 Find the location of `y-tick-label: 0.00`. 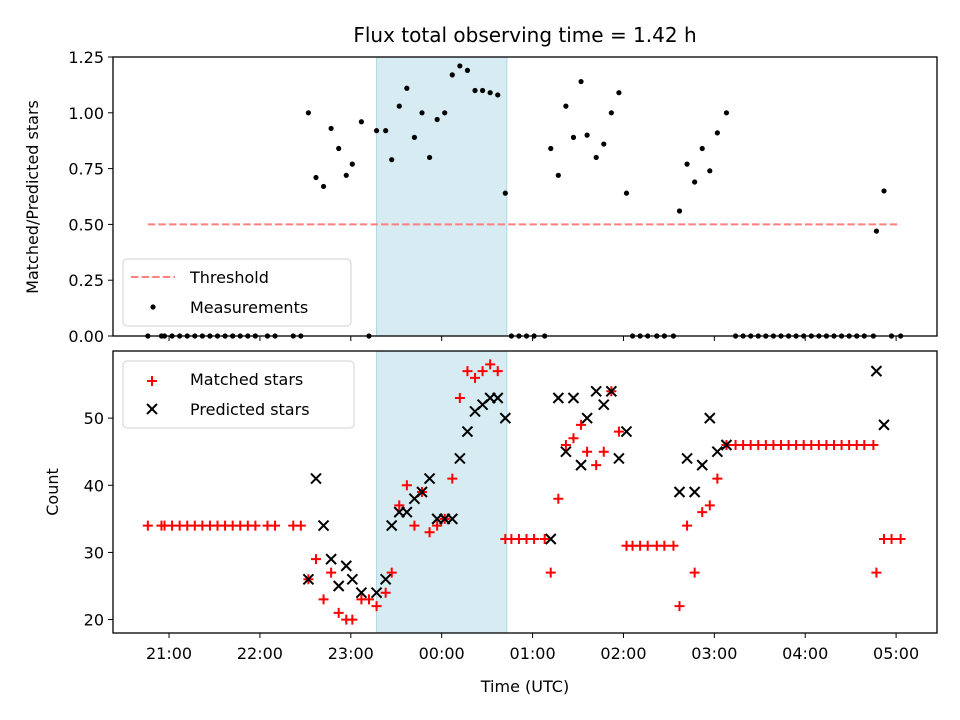

y-tick-label: 0.00 is located at coordinates (86, 336).